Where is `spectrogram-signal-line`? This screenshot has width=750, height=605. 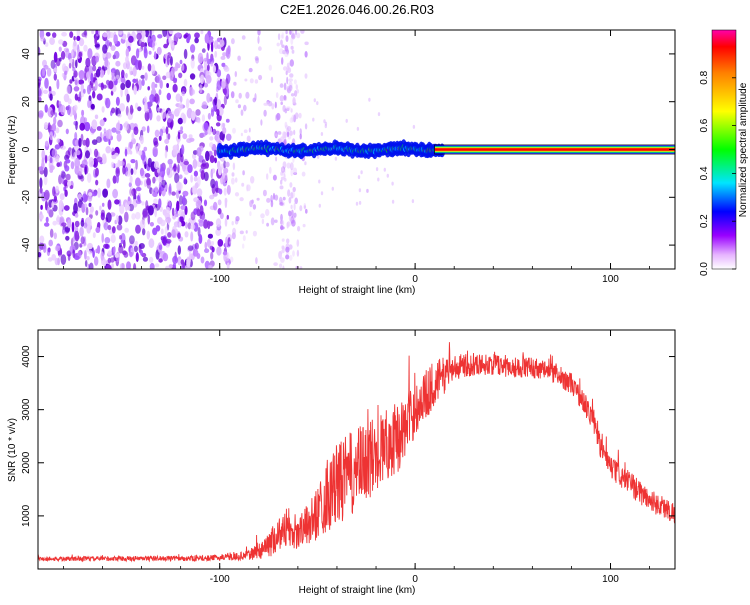
spectrogram-signal-line is located at coordinates (554, 149).